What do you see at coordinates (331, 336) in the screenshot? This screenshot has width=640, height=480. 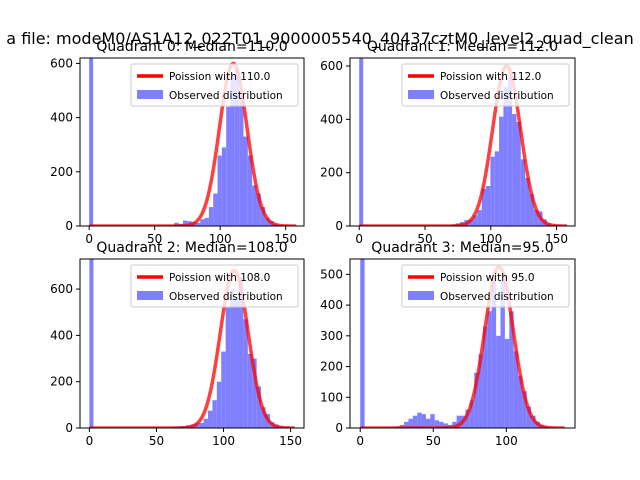 I see `y-tick-label: 300` at bounding box center [331, 336].